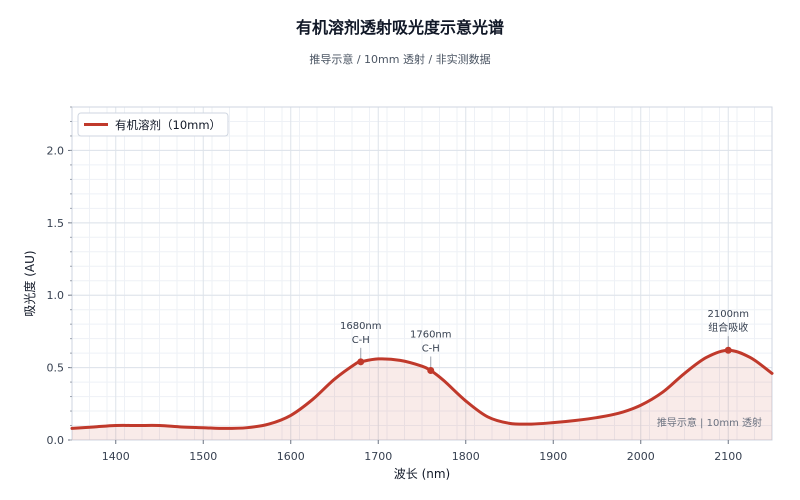 The width and height of the screenshot is (800, 500). What do you see at coordinates (168, 125) in the screenshot?
I see `legend-label: 有机溶剂（10mm）` at bounding box center [168, 125].